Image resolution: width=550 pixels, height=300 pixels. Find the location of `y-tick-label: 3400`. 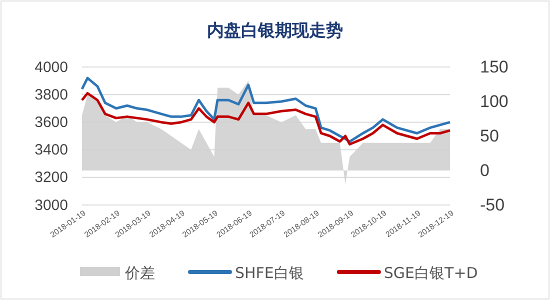

y-tick-label: 3400 is located at coordinates (51, 150).